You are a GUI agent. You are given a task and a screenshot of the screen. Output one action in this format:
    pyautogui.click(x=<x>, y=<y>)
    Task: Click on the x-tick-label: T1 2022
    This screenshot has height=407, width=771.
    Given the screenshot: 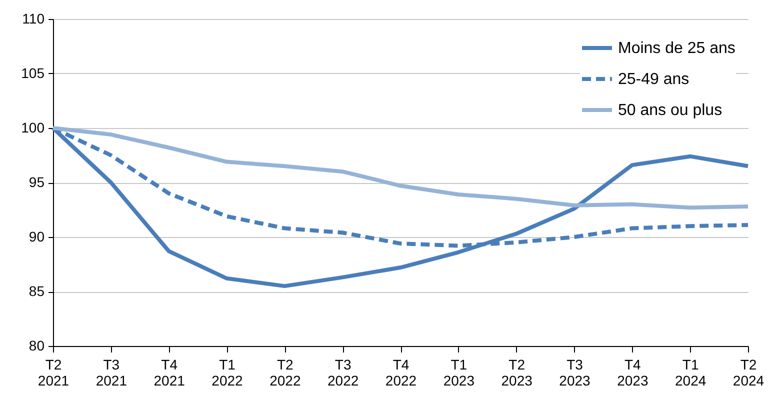 What is the action you would take?
    pyautogui.click(x=228, y=372)
    